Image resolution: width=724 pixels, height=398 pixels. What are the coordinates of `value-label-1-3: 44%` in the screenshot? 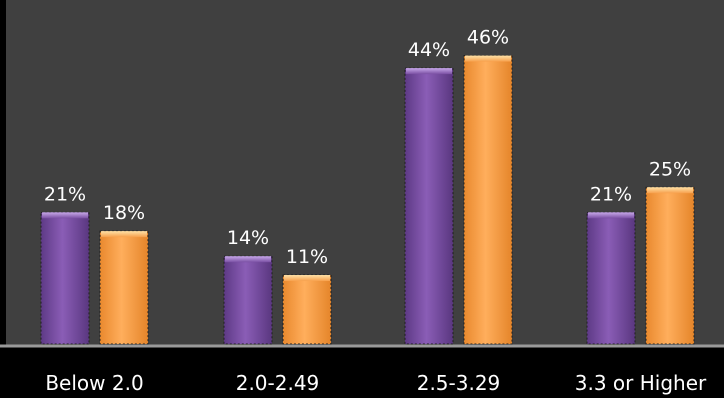 It's located at (429, 50).